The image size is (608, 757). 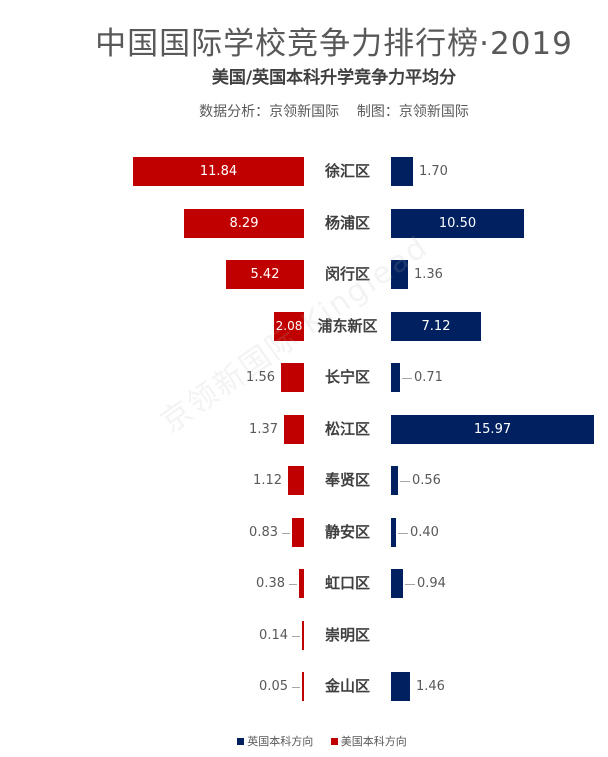 I want to click on value-label-us: 0.05, so click(x=273, y=686).